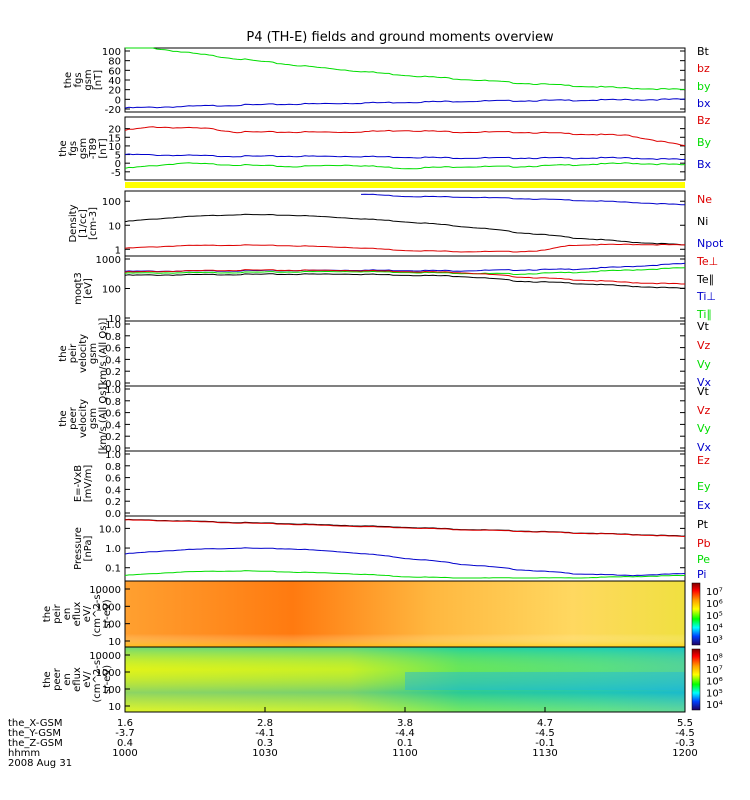  I want to click on colorbar-tick: 10⁵, so click(714, 616).